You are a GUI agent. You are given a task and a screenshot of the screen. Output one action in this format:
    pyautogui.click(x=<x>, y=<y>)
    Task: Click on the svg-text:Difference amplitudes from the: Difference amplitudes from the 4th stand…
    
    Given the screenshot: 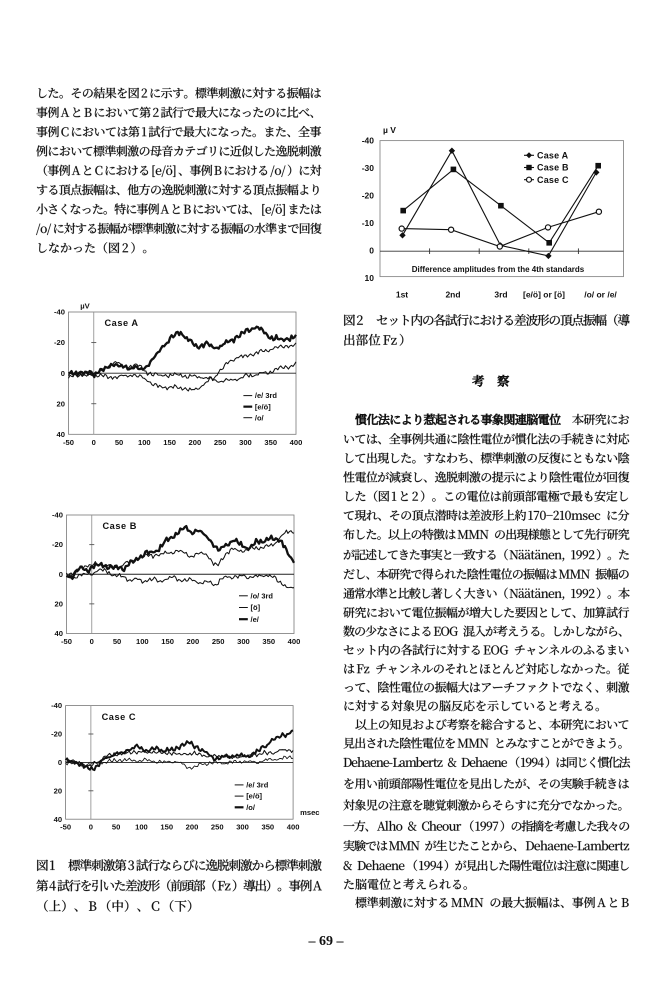 What is the action you would take?
    pyautogui.click(x=498, y=269)
    